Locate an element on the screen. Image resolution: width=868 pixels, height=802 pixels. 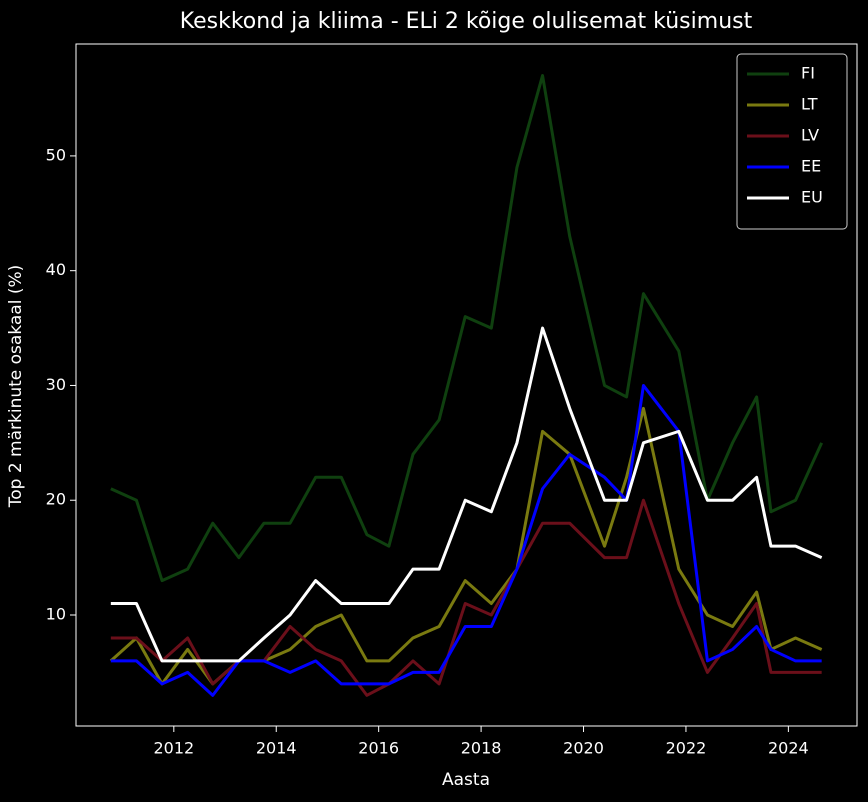
legend-label: EU is located at coordinates (812, 197).